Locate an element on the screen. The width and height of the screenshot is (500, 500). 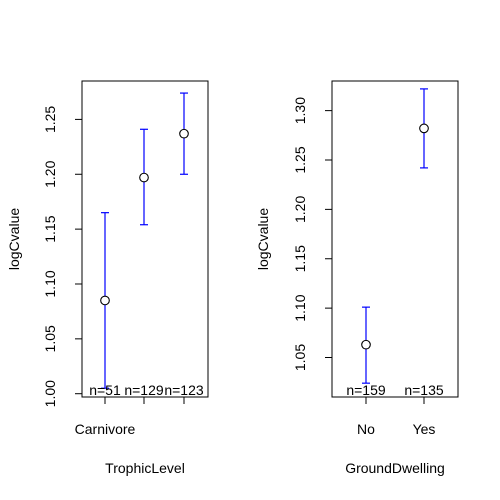
y-tick-label: 1.00 is located at coordinates (50, 393).